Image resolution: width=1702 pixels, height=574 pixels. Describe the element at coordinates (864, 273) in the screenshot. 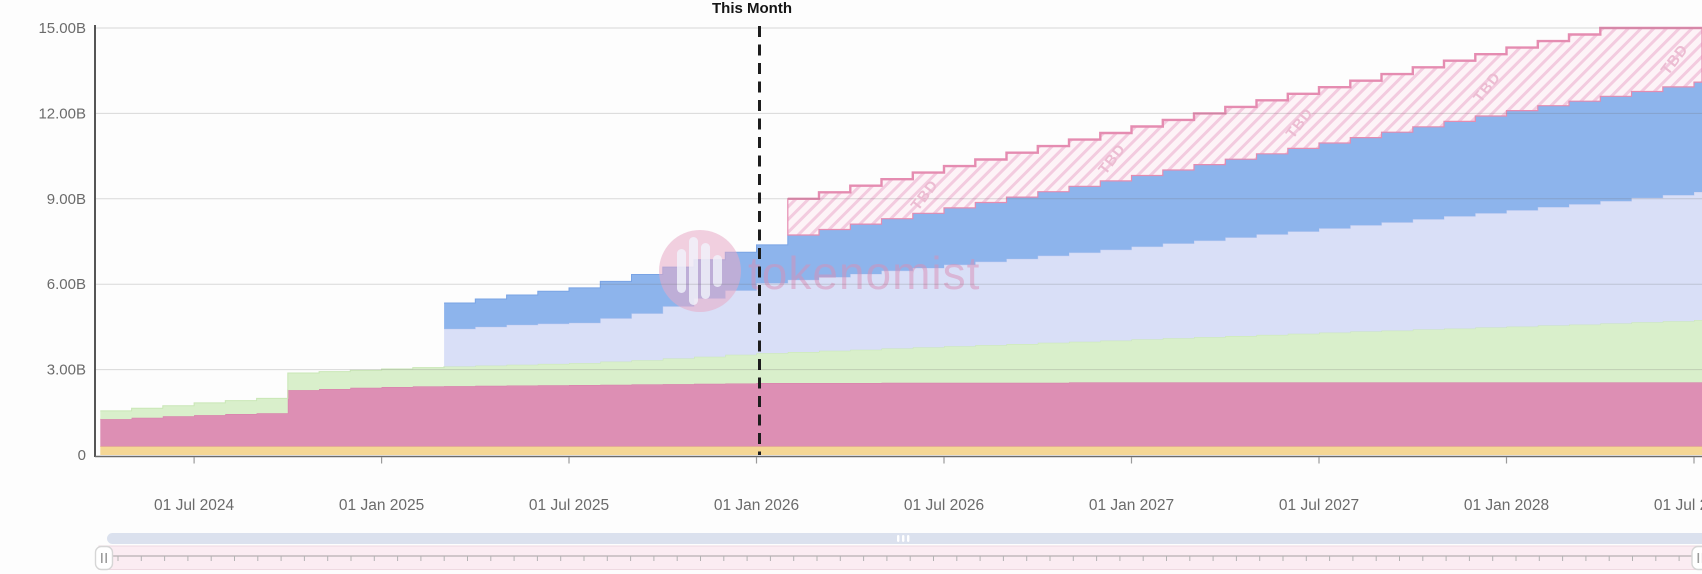

I see `watermark-text: tokenomist` at that location.